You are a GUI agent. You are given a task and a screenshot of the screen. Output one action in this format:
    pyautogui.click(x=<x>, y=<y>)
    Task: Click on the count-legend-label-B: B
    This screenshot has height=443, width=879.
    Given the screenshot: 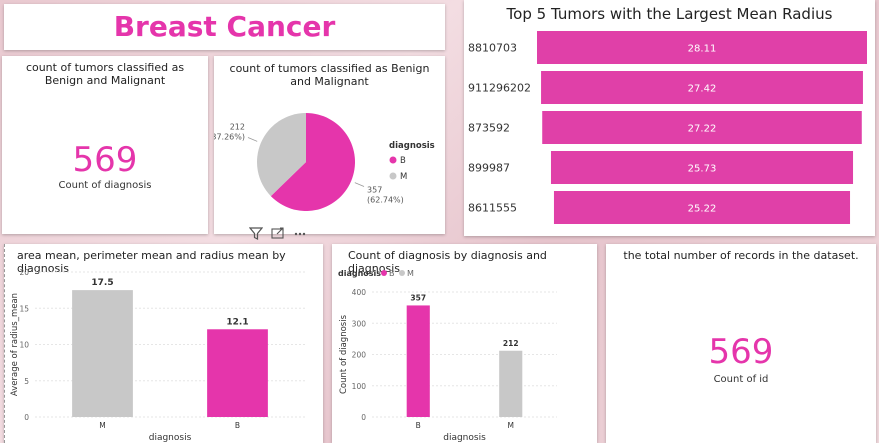 What is the action you would take?
    pyautogui.click(x=392, y=273)
    